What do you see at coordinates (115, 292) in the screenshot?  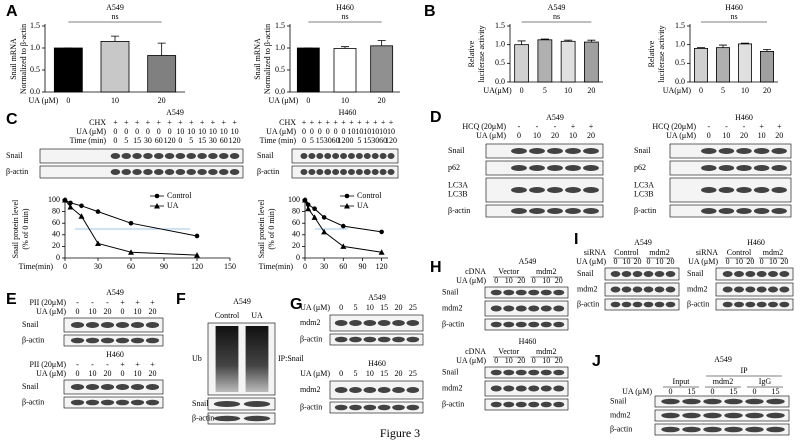 I see `blot-title: A549` at bounding box center [115, 292].